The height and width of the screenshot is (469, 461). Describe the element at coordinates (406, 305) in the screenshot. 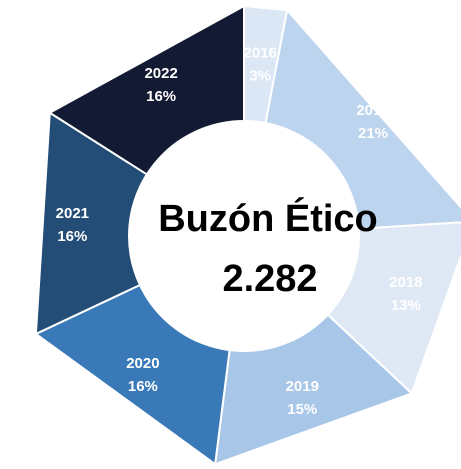

I see `value-label: 13%` at that location.